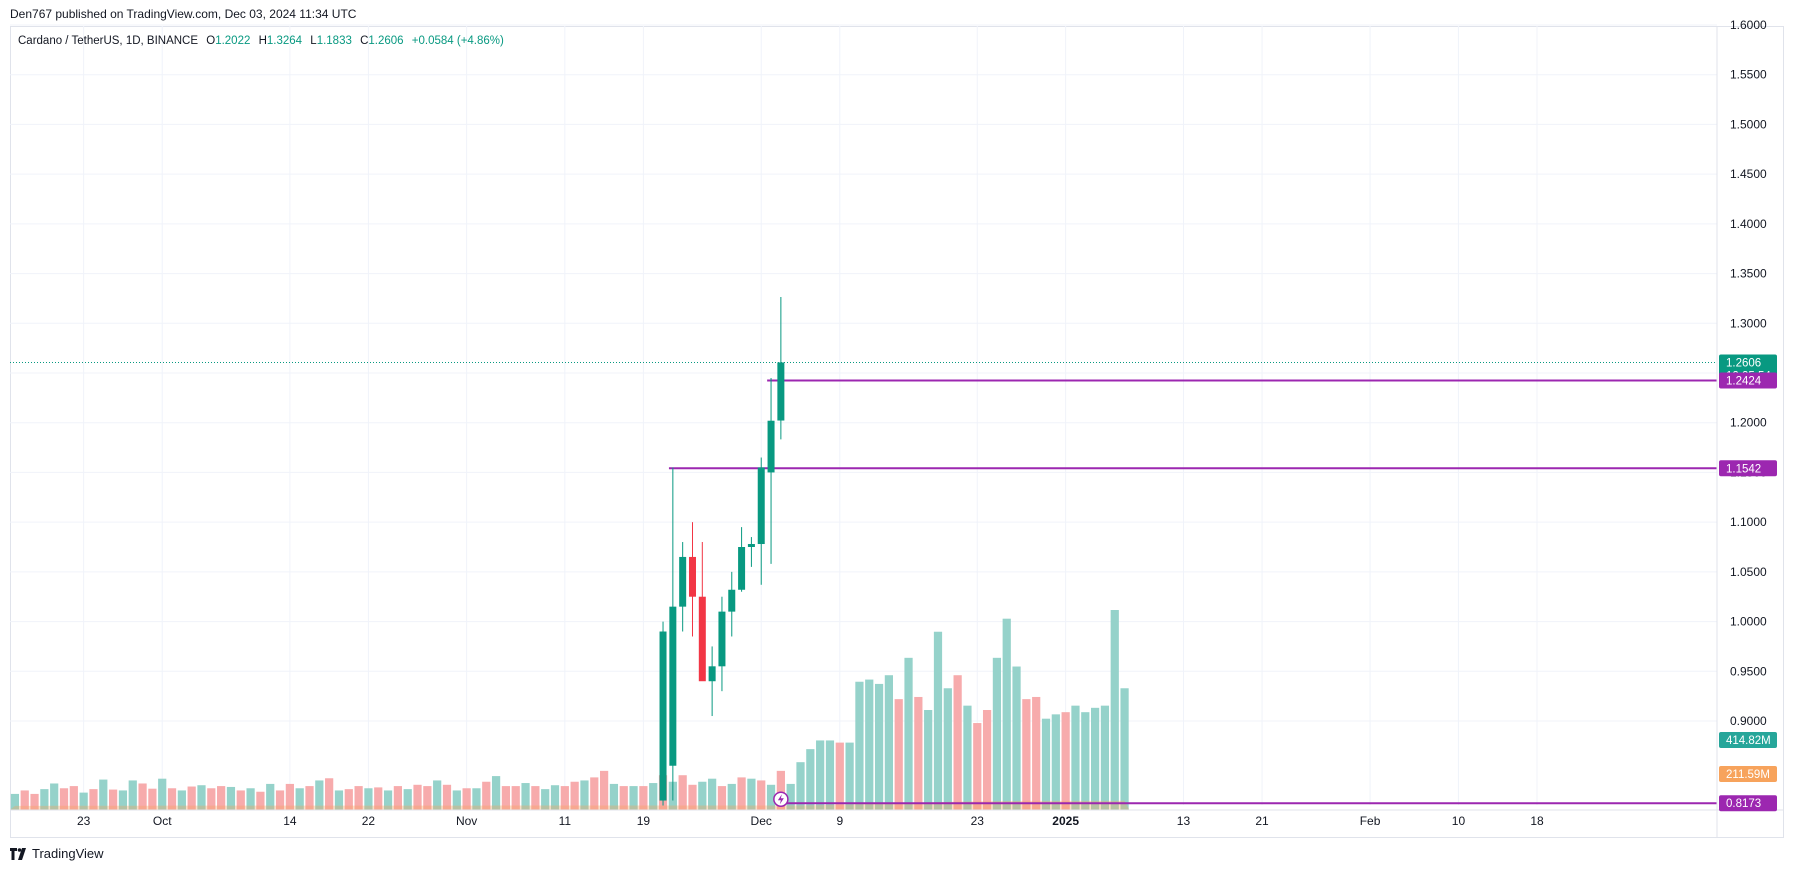 The height and width of the screenshot is (874, 1794). What do you see at coordinates (1748, 622) in the screenshot?
I see `y-tick-label: 1.0000` at bounding box center [1748, 622].